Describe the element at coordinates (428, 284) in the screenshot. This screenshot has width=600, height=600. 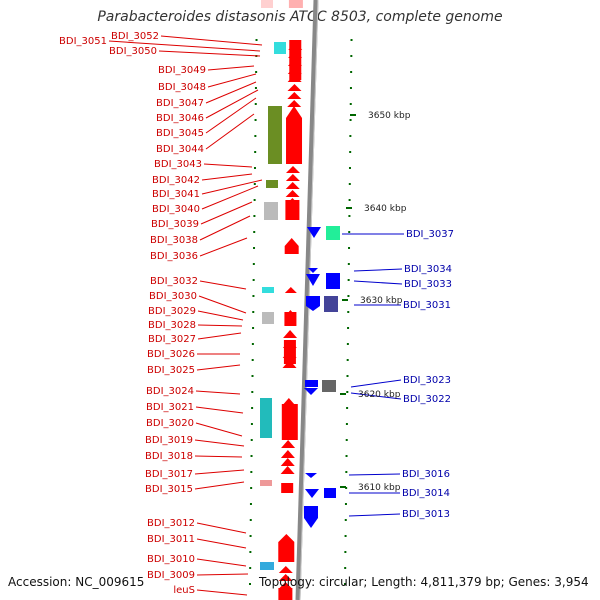
I see `gene-label: BDI_3033` at that location.